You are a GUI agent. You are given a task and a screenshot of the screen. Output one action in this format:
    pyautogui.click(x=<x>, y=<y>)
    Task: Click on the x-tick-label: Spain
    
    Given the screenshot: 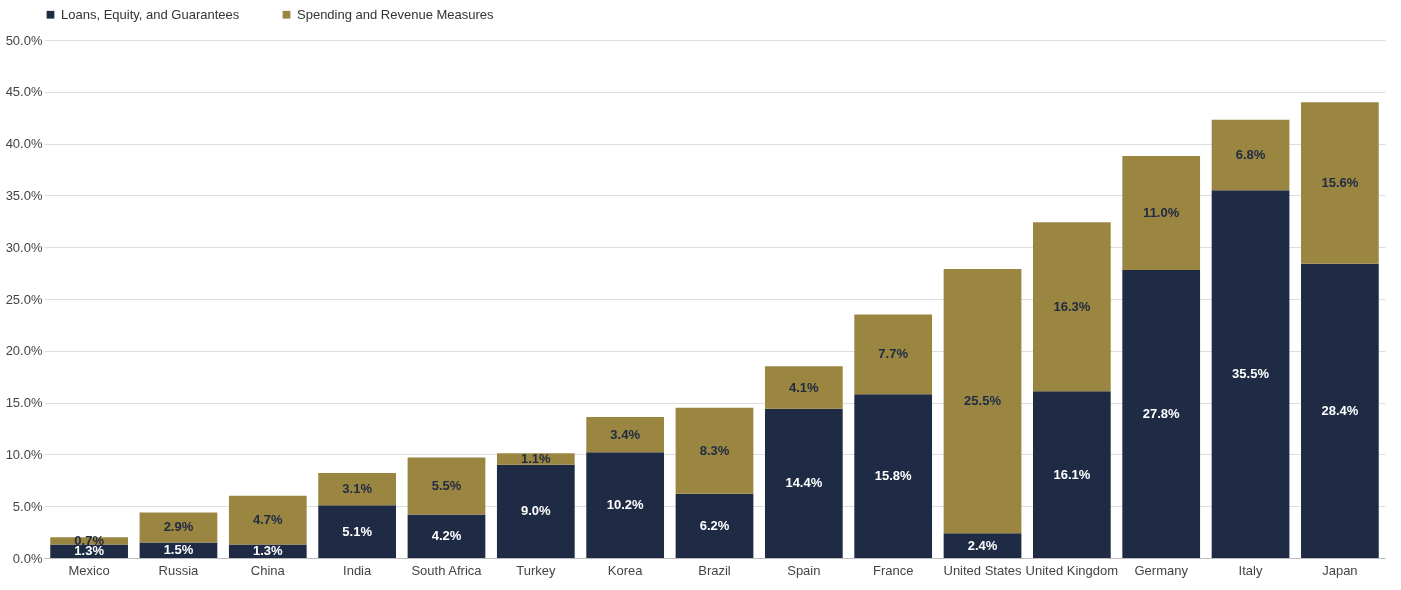 What is the action you would take?
    pyautogui.click(x=804, y=570)
    